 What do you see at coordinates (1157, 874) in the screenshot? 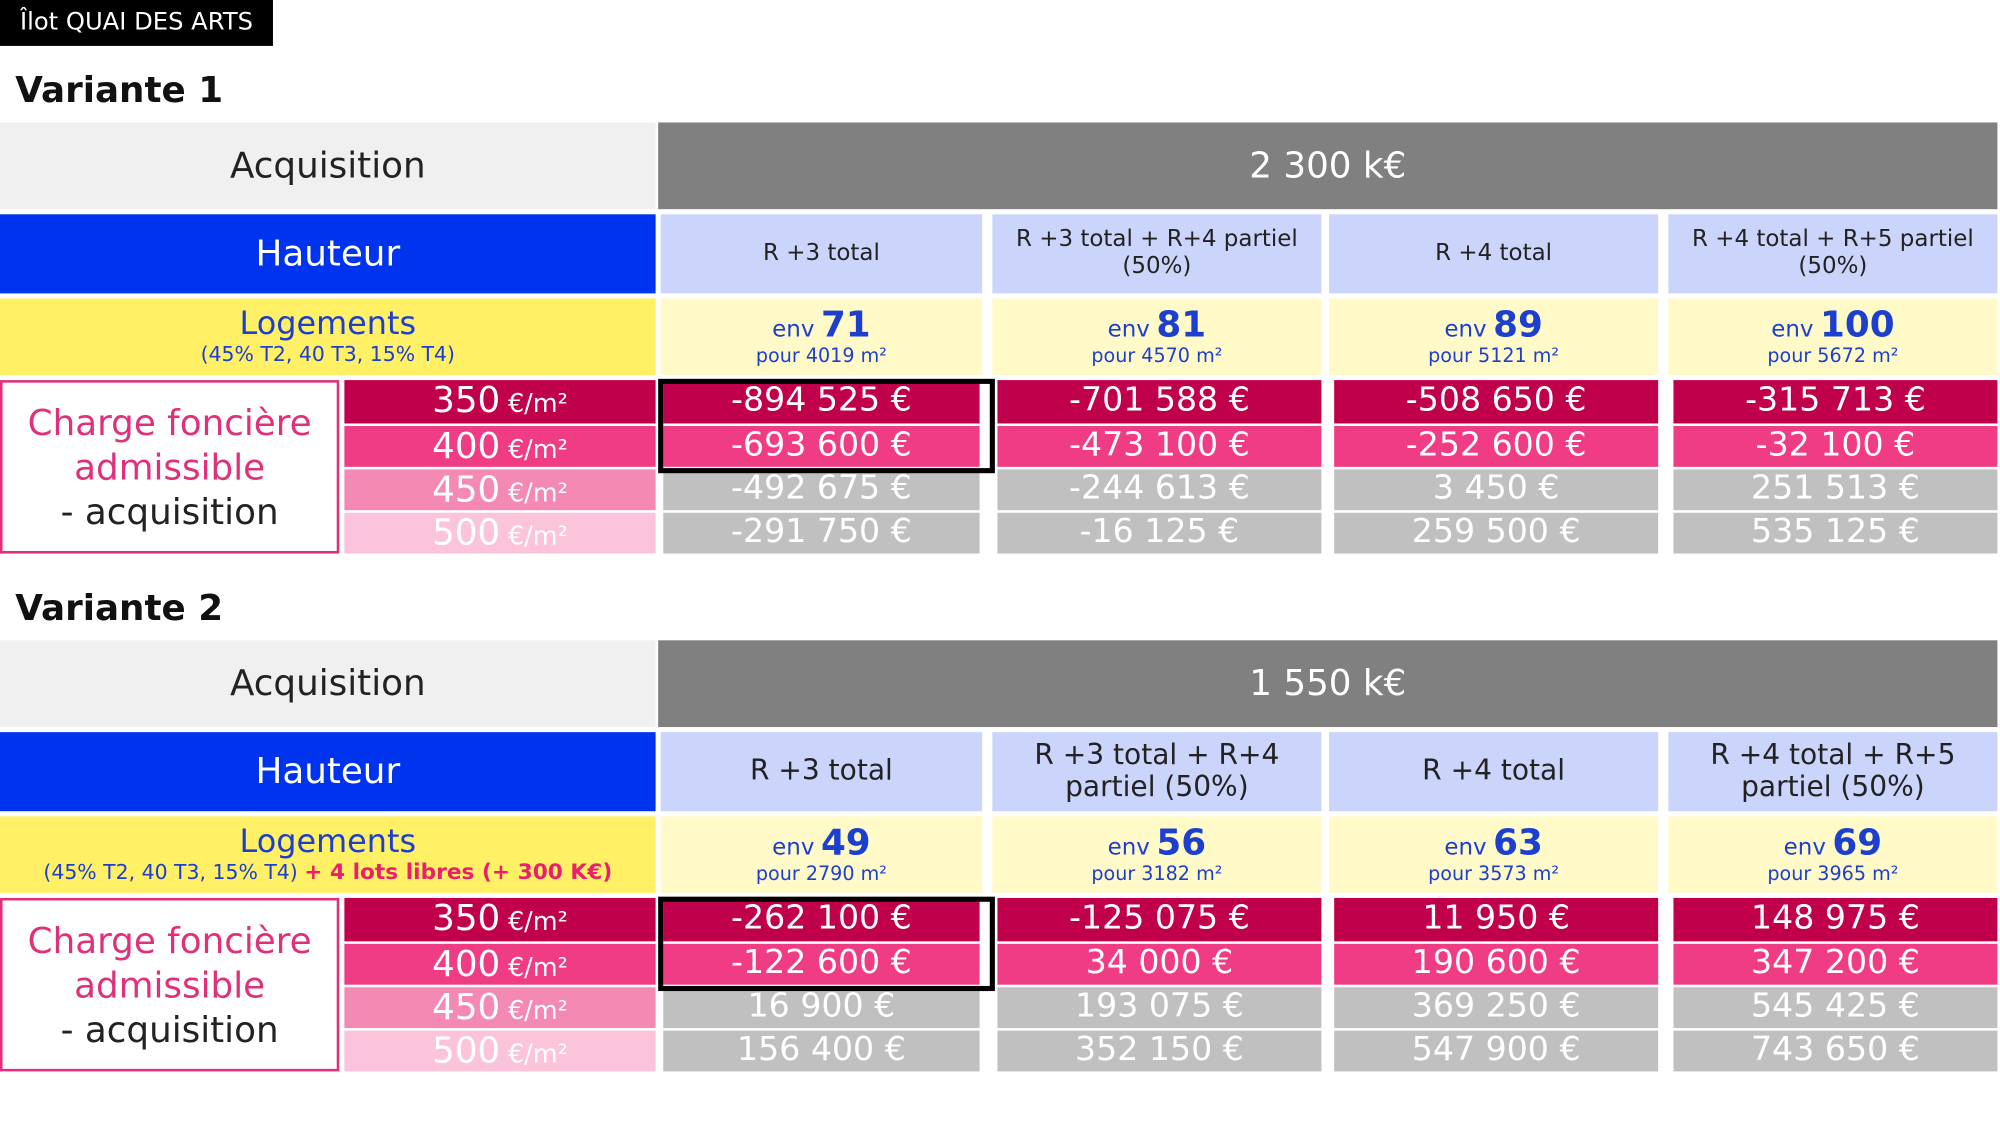
I see `surface: pour 3182 m²` at bounding box center [1157, 874].